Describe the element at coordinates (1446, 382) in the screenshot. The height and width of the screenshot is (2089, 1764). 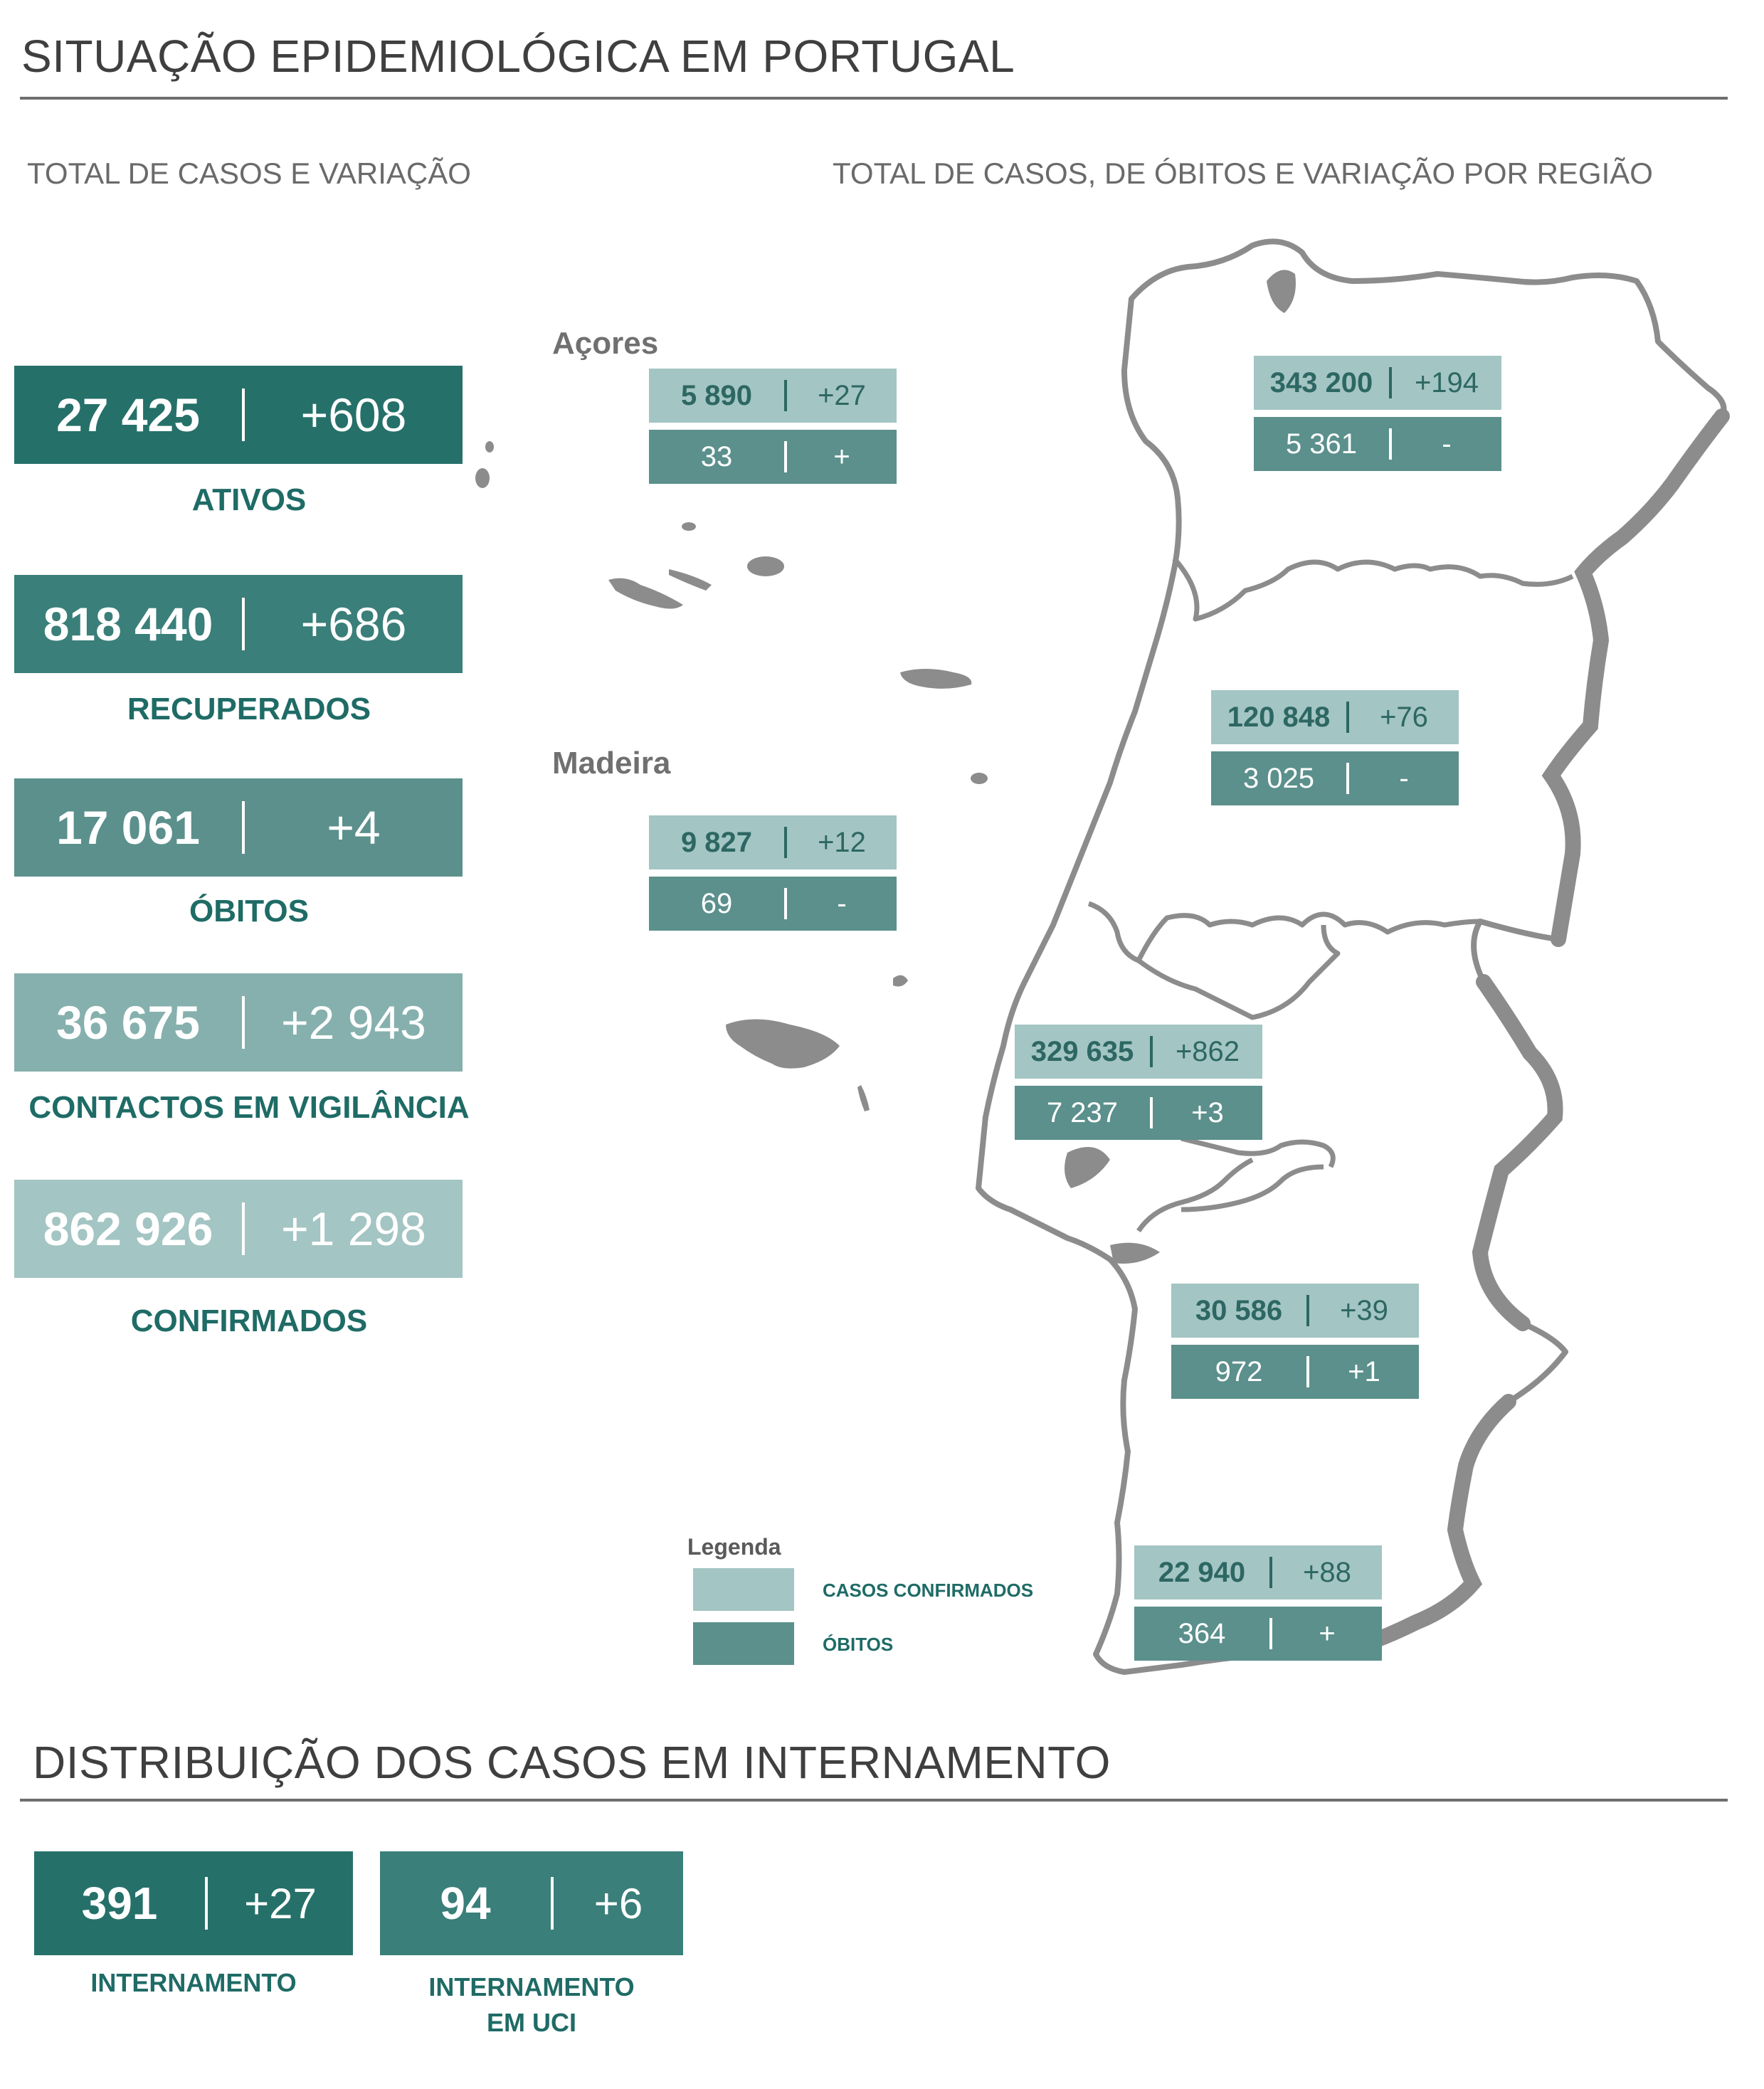
I see `region-cases-change: +194` at that location.